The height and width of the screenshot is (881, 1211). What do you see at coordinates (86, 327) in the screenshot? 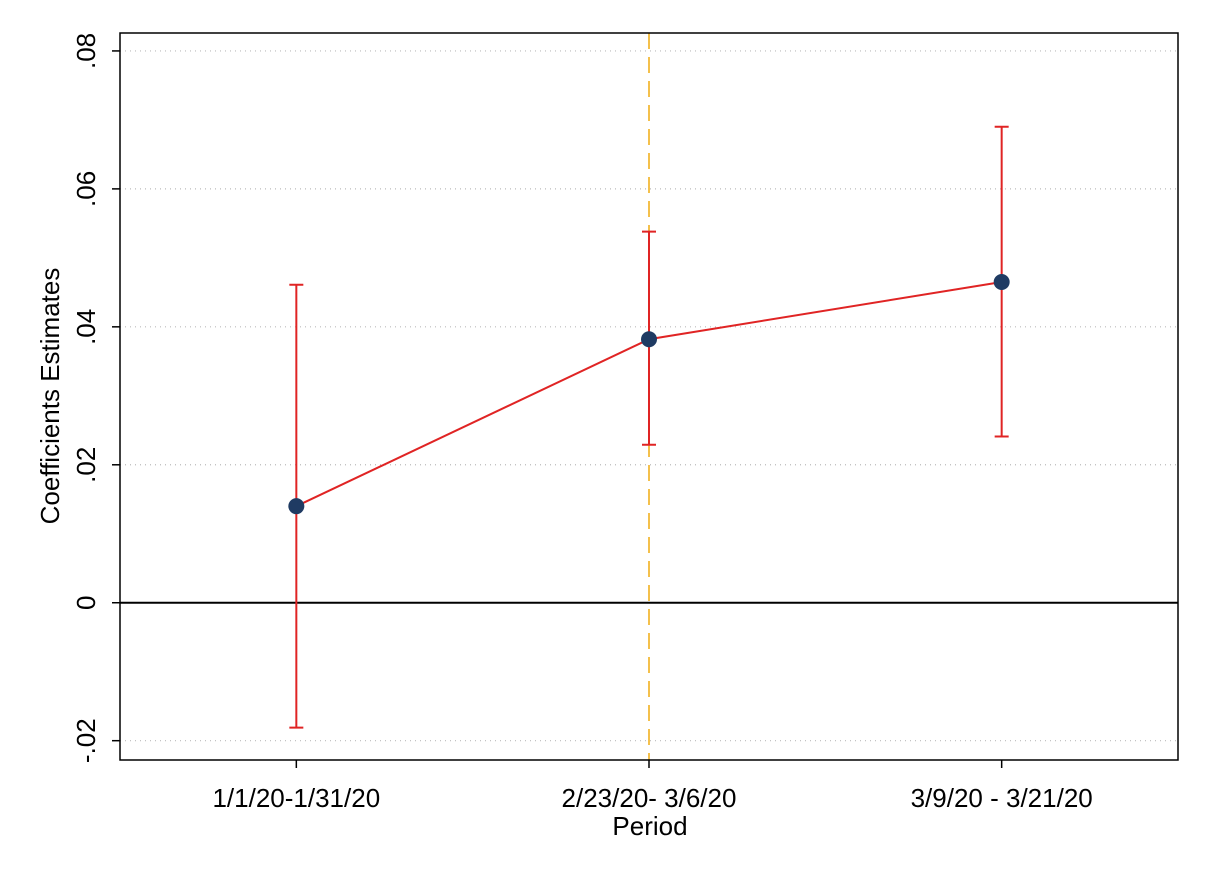
I see `y-tick-label: .04` at bounding box center [86, 327].